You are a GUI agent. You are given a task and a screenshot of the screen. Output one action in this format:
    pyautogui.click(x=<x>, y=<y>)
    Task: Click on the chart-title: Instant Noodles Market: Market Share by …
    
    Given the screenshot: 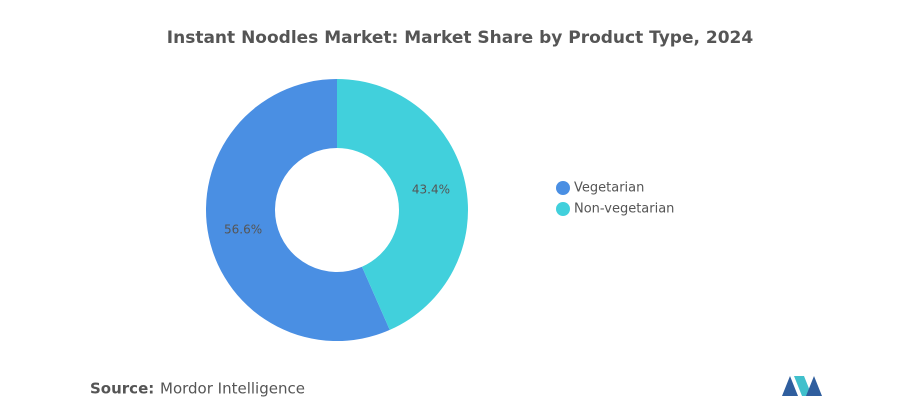 What is the action you would take?
    pyautogui.click(x=460, y=38)
    